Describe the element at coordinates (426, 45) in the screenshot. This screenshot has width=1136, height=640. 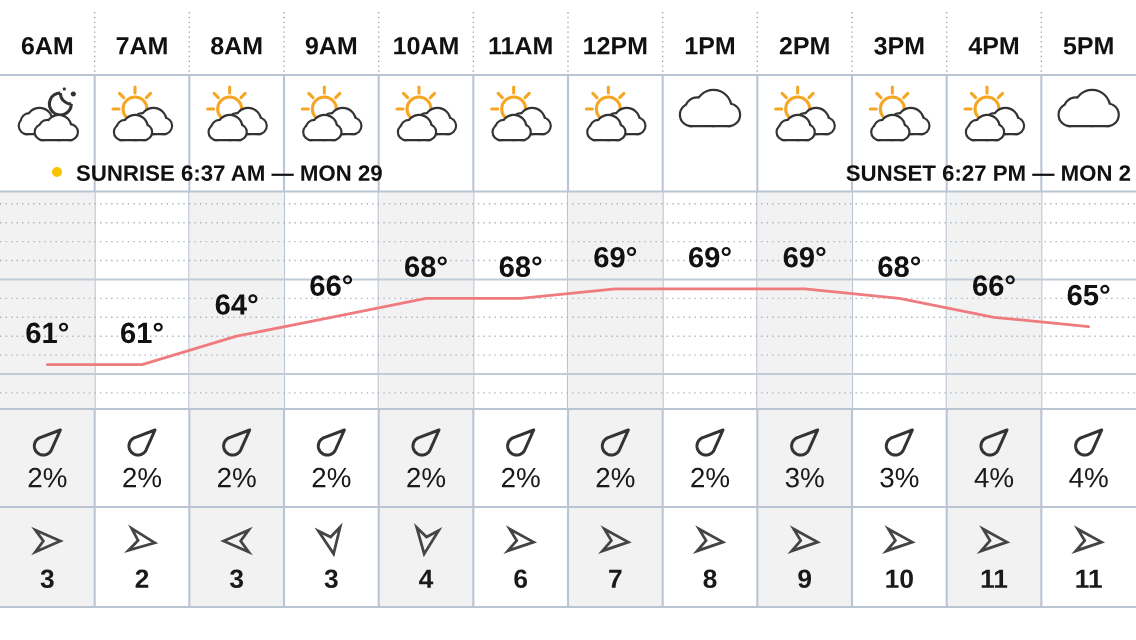
I see `x-tick-label: 10AM` at that location.